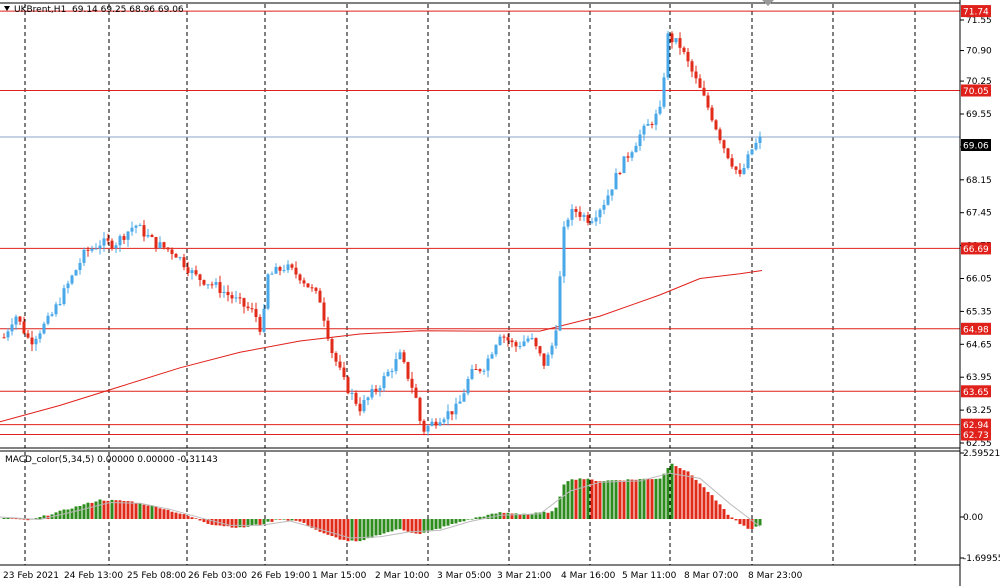 The image size is (1000, 586). Describe the element at coordinates (976, 250) in the screenshot. I see `level-tag-label: 66.69` at that location.